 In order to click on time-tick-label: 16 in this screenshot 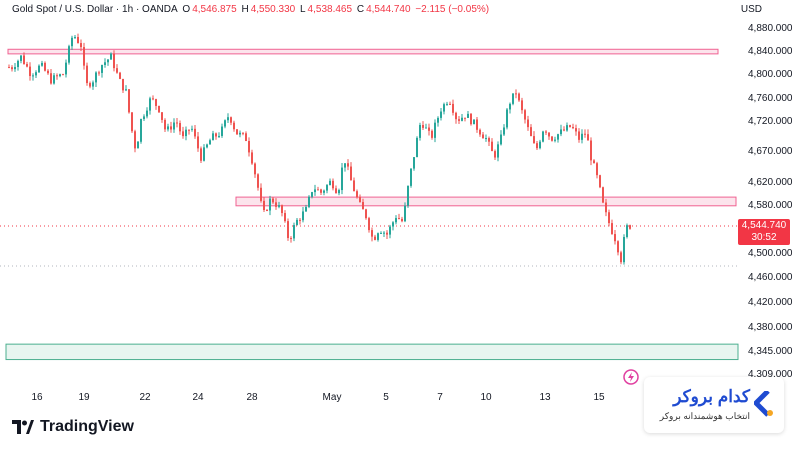, I will do `click(37, 397)`.